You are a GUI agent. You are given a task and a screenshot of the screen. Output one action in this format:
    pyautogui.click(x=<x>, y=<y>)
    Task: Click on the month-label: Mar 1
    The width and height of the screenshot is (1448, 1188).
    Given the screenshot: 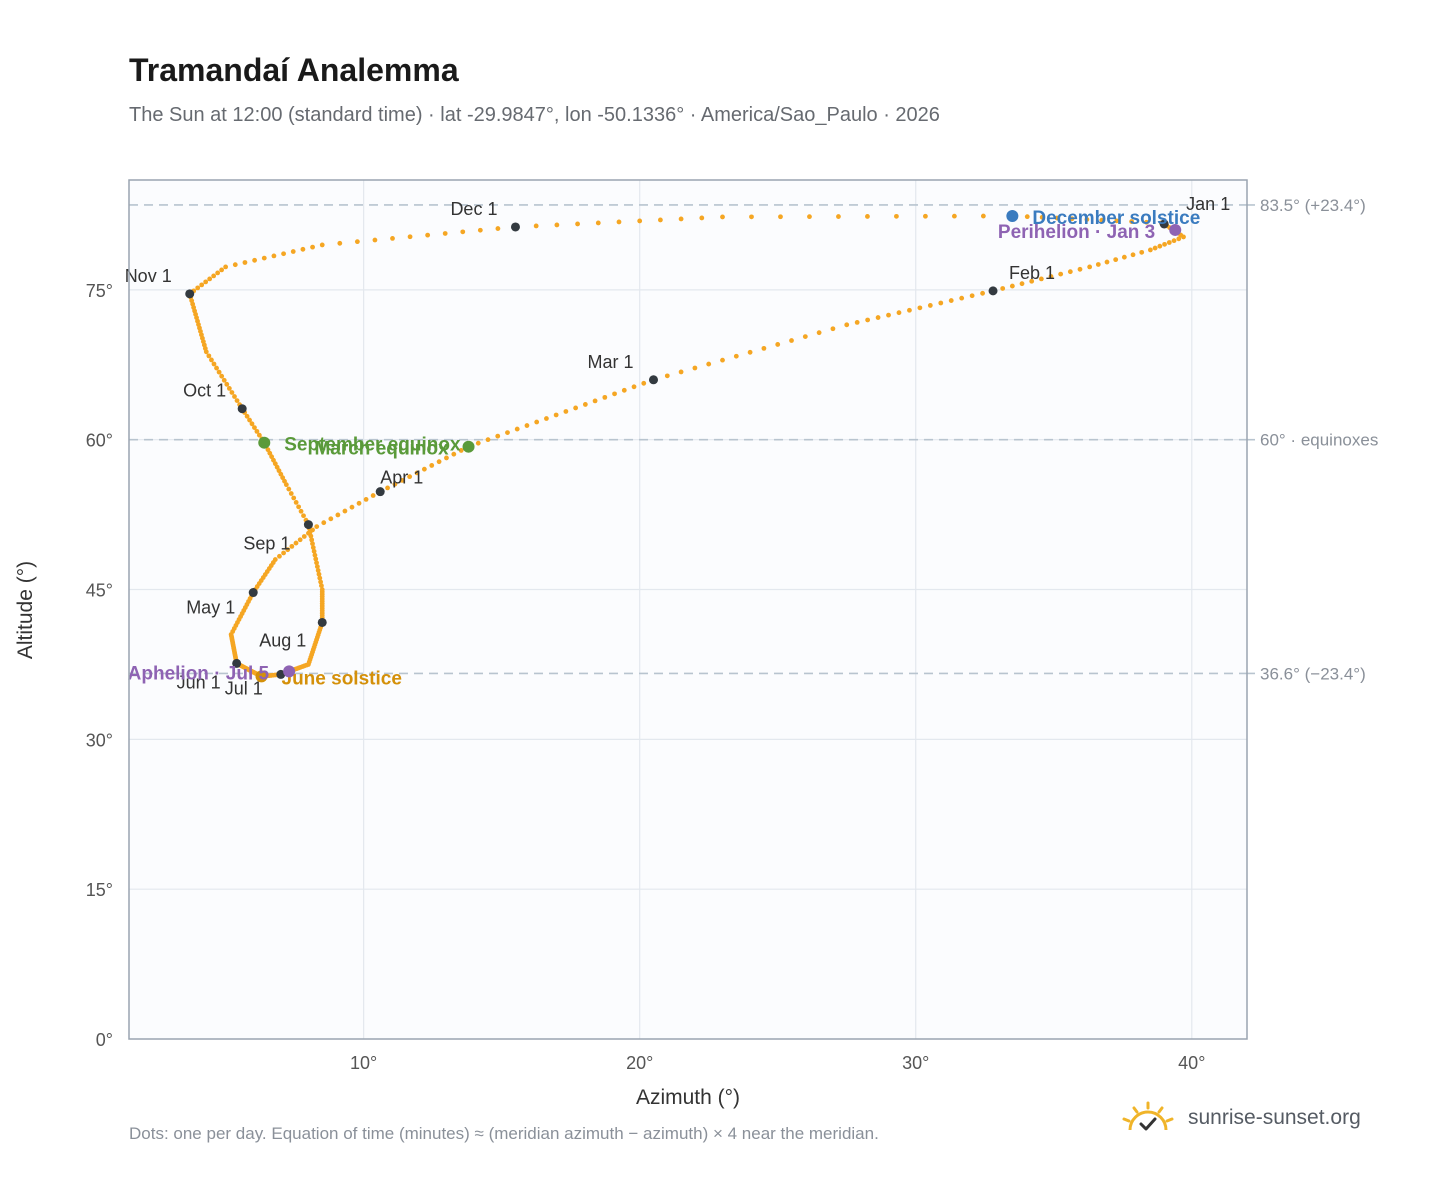 What is the action you would take?
    pyautogui.click(x=610, y=362)
    